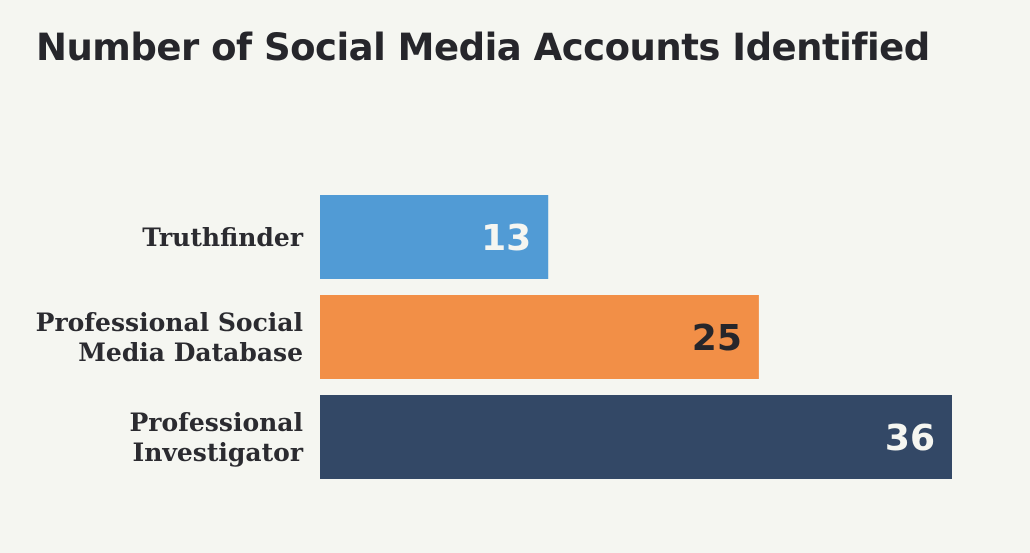  I want to click on category-label-line: Professional, so click(217, 422).